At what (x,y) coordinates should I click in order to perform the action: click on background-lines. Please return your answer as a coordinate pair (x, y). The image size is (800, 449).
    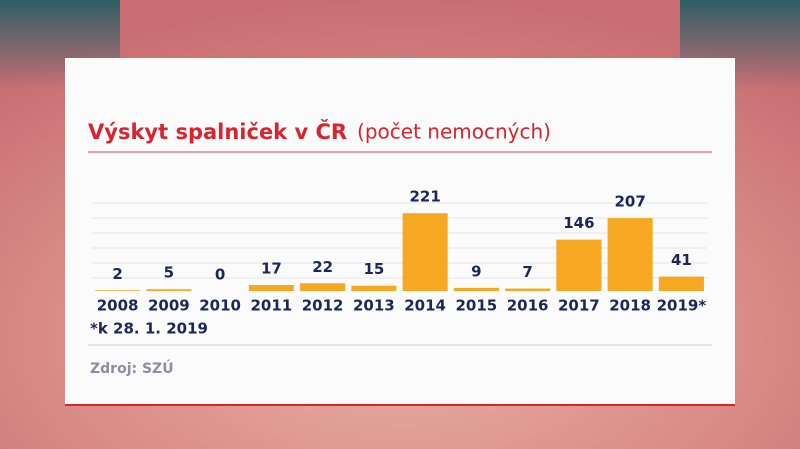
    Looking at the image, I should click on (399, 240).